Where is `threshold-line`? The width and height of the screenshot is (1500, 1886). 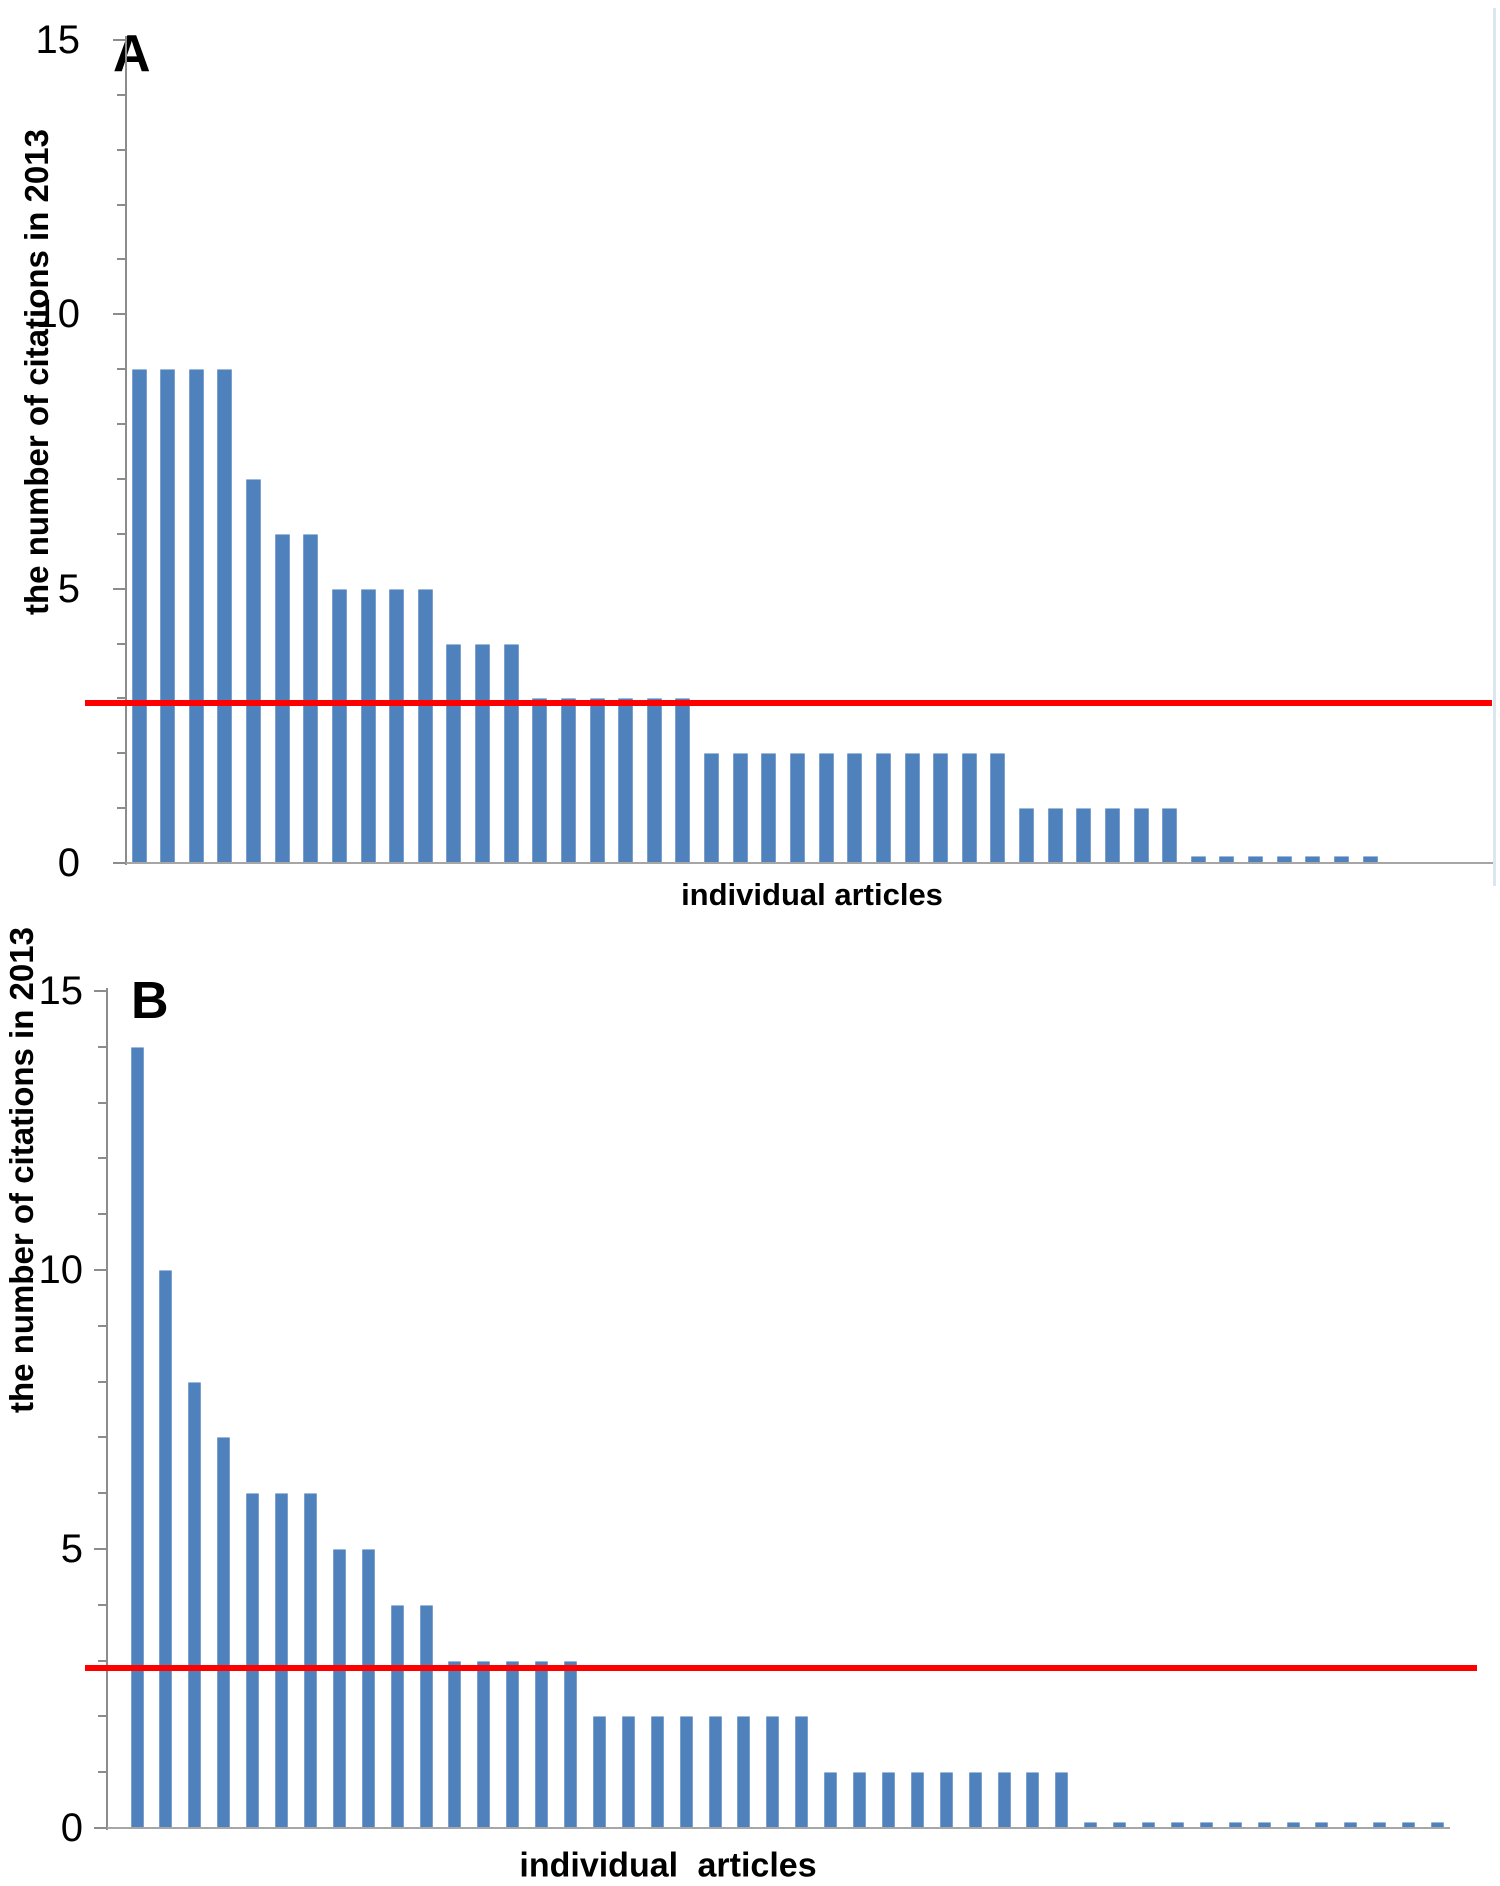
threshold-line is located at coordinates (788, 703).